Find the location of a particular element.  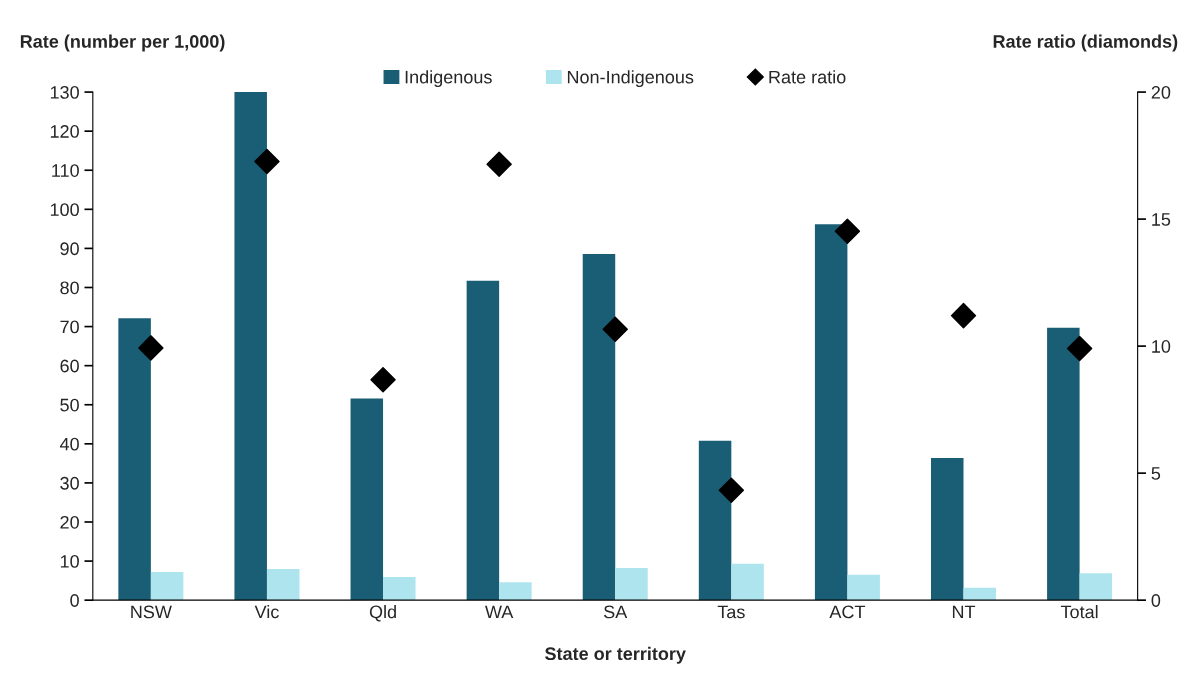

x-tick-label: Total is located at coordinates (1079, 612).